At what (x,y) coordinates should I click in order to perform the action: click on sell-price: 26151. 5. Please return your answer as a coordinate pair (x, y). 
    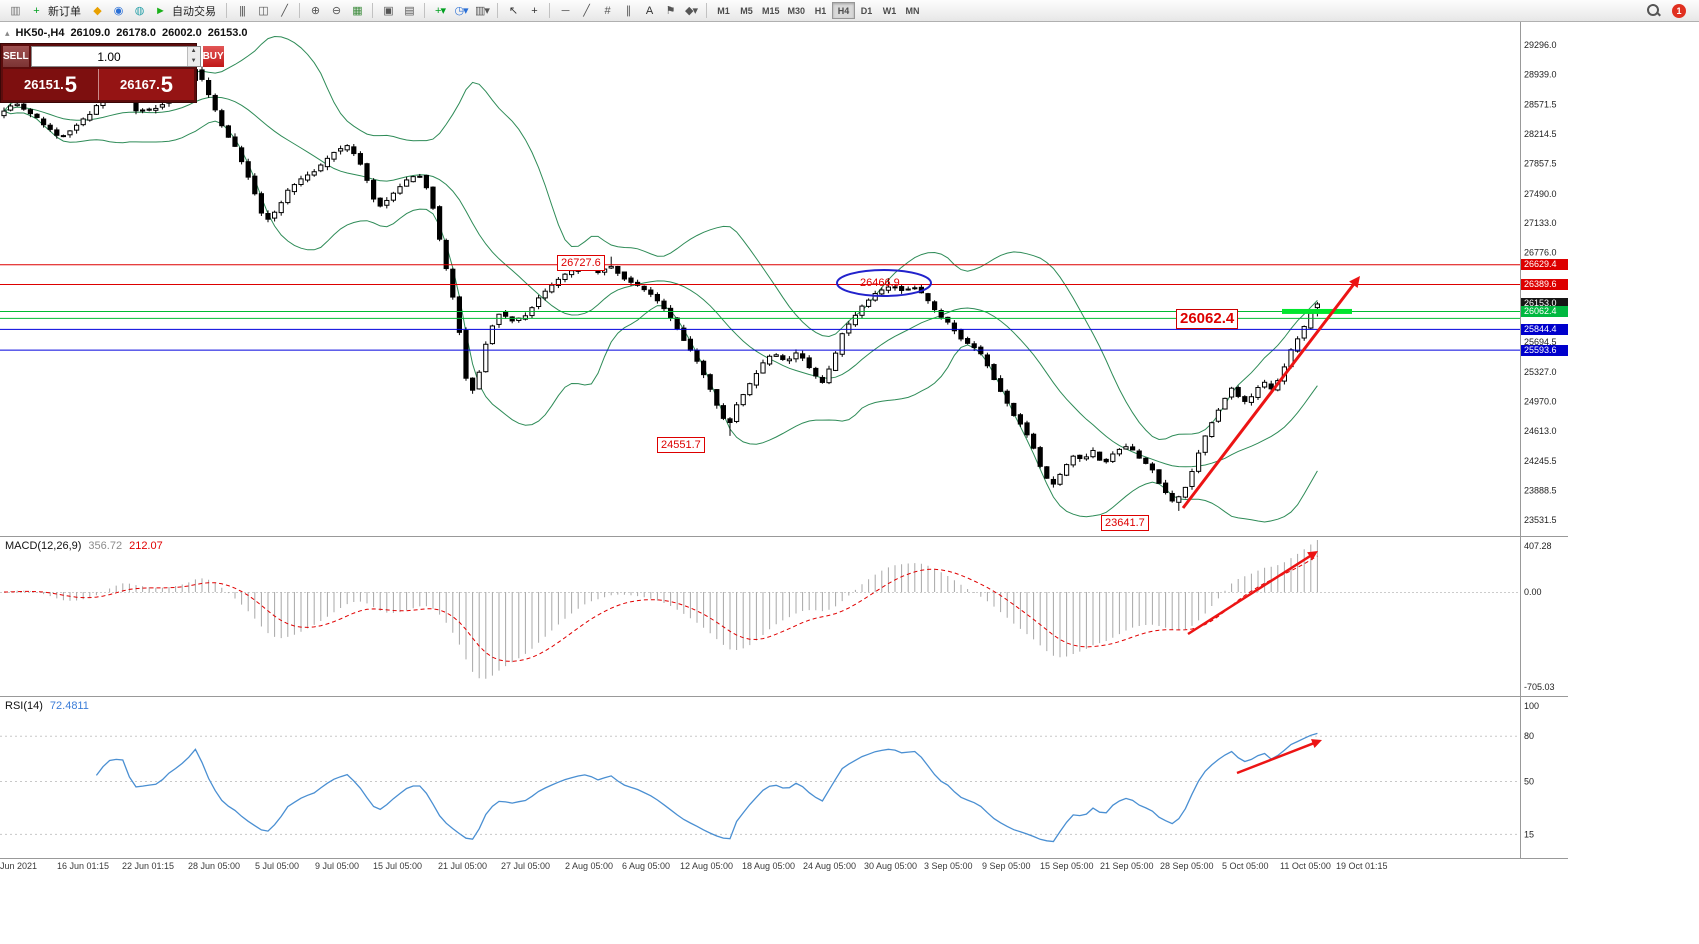
    Looking at the image, I should click on (51, 84).